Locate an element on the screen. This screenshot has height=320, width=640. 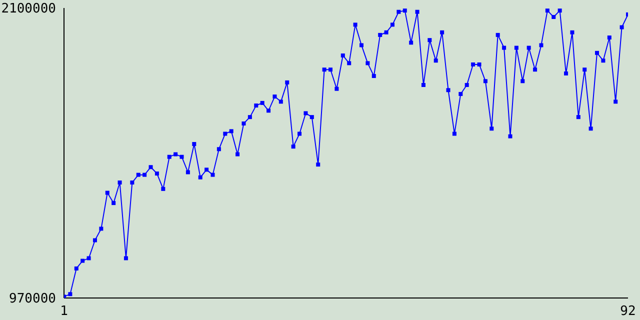
x-tick-label: 92 is located at coordinates (628, 312).